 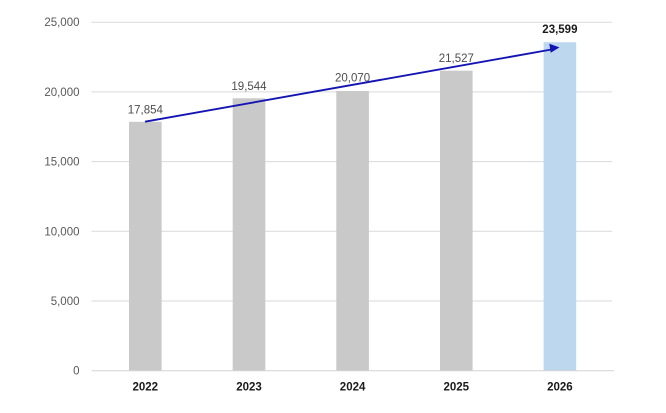 I want to click on svg-text: 2025, so click(x=457, y=388).